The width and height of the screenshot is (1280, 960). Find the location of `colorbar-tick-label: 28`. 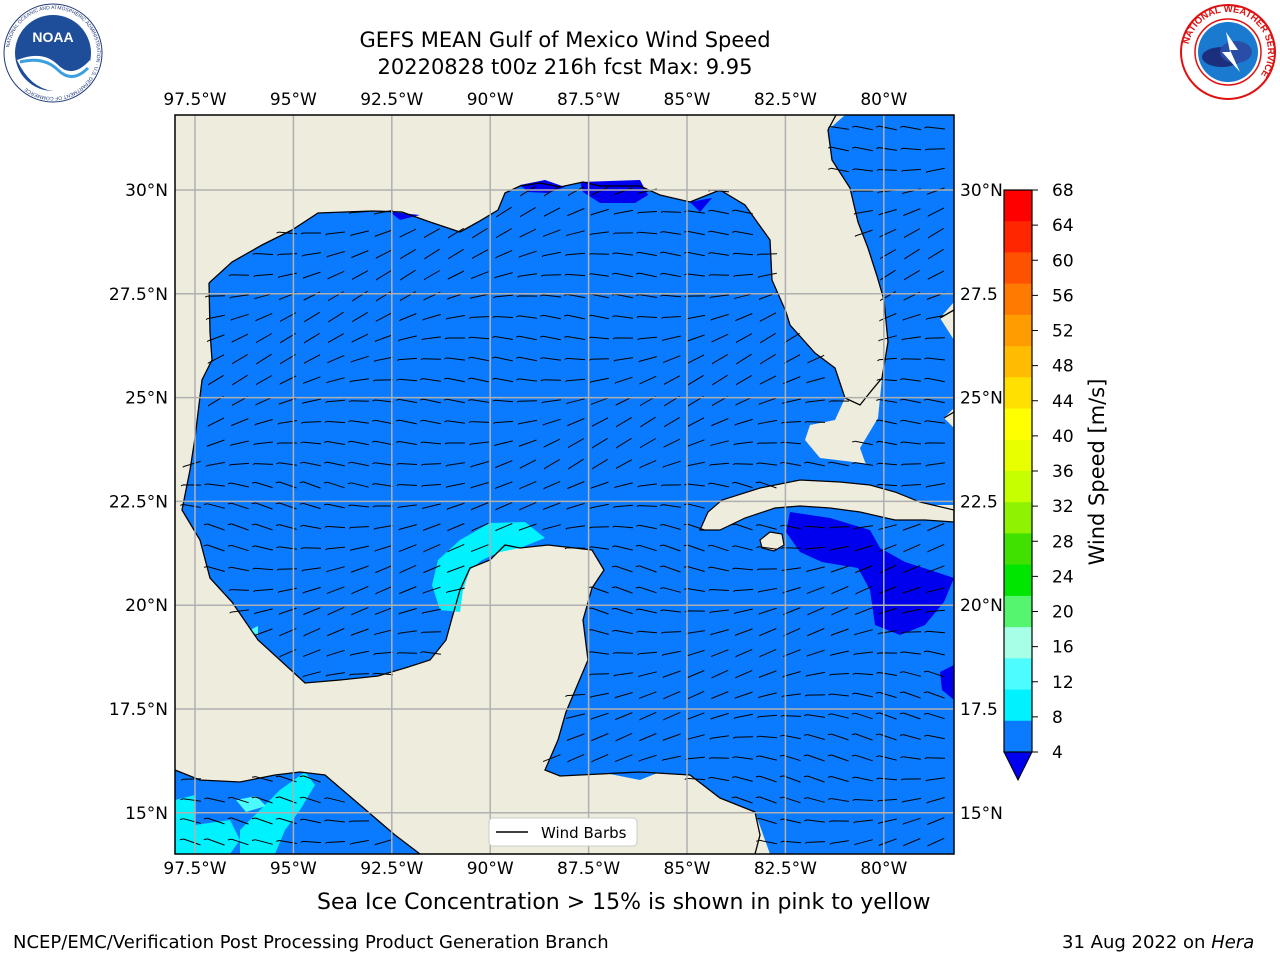

colorbar-tick-label: 28 is located at coordinates (1063, 542).